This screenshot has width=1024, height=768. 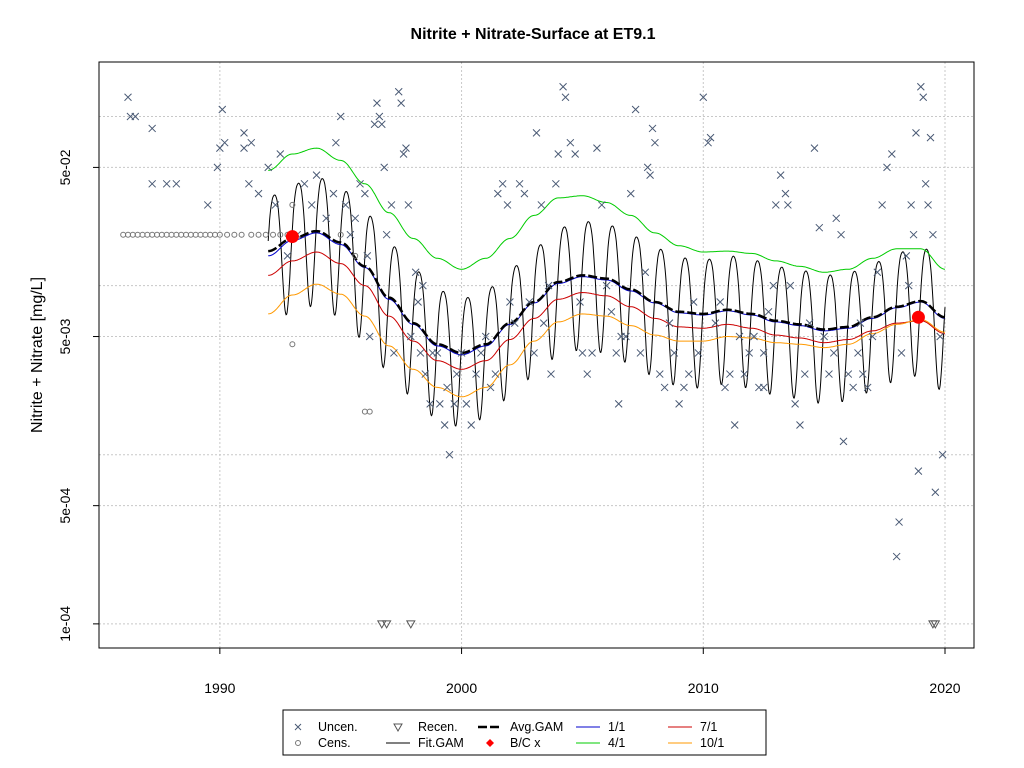 What do you see at coordinates (438, 727) in the screenshot?
I see `legend-label: Recen.` at bounding box center [438, 727].